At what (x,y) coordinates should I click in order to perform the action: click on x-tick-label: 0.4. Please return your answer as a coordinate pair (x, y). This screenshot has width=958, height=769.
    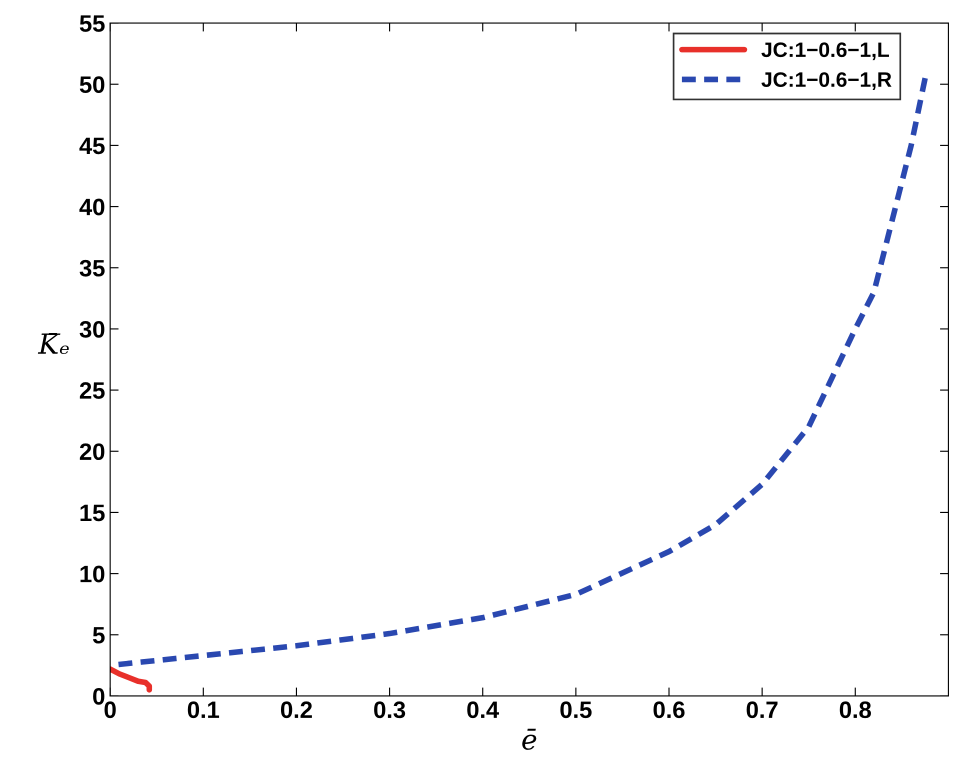
    Looking at the image, I should click on (483, 709).